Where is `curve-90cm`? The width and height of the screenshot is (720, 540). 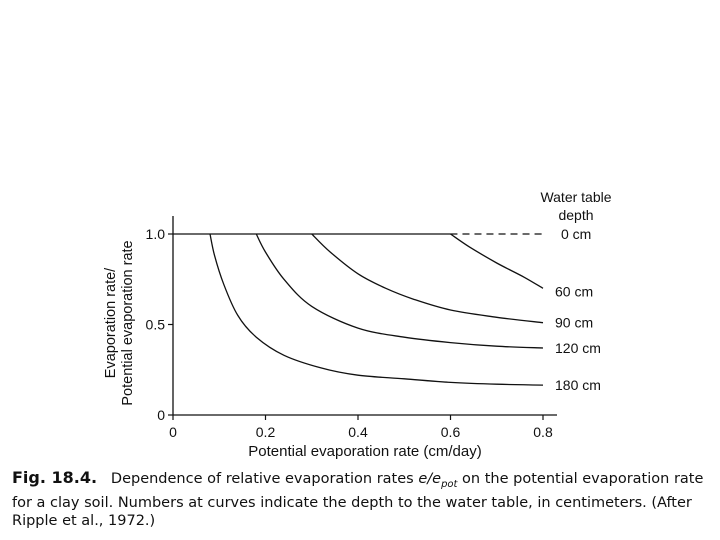
curve-90cm is located at coordinates (427, 278).